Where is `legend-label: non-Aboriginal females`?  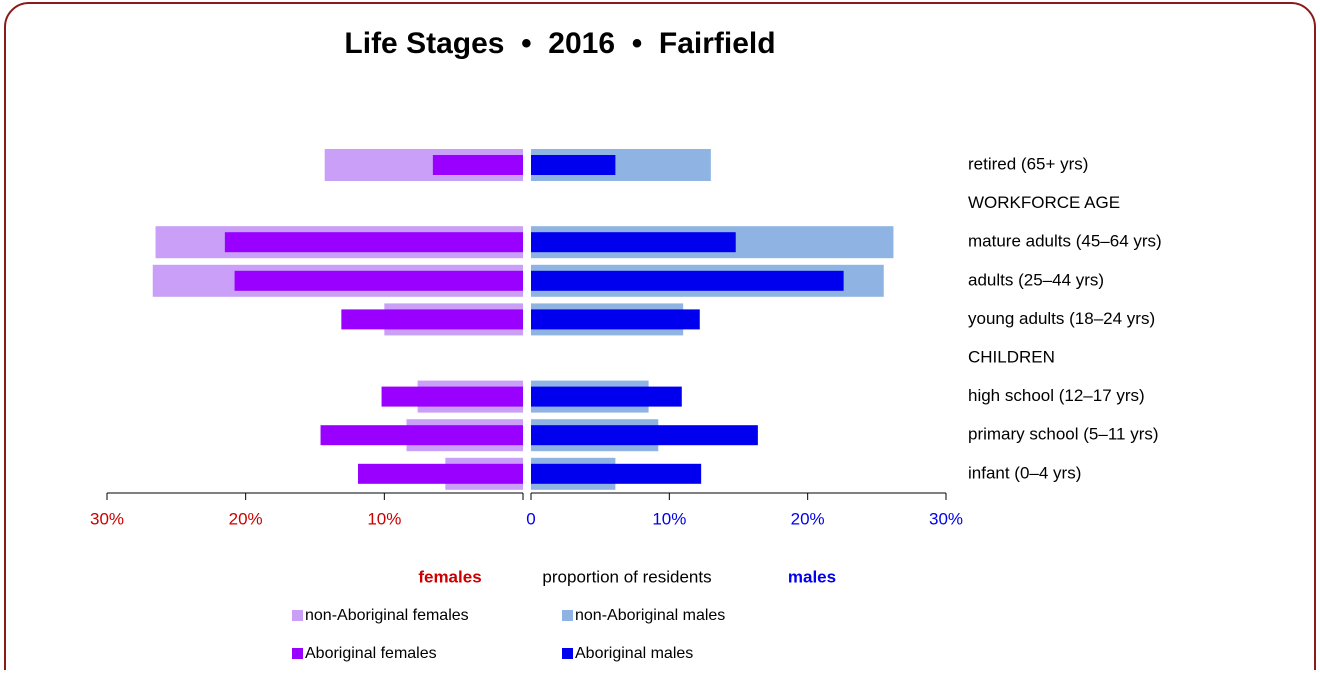
legend-label: non-Aboriginal females is located at coordinates (387, 615).